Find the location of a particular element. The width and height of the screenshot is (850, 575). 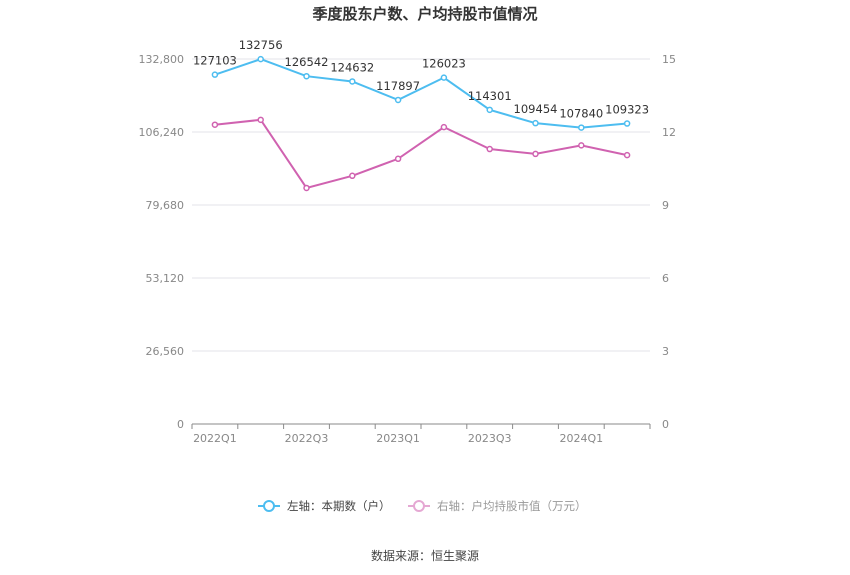

series-line-right is located at coordinates (421, 154).